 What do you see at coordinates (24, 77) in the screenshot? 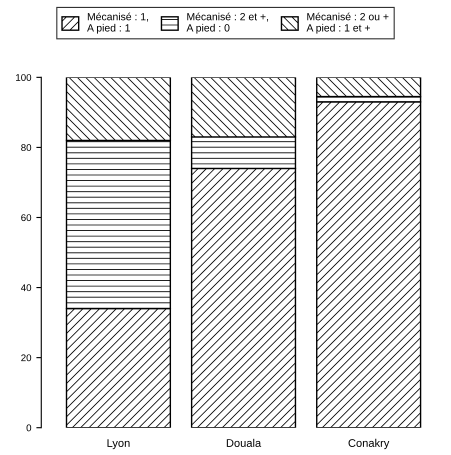
I see `y-tick-label: 100` at bounding box center [24, 77].